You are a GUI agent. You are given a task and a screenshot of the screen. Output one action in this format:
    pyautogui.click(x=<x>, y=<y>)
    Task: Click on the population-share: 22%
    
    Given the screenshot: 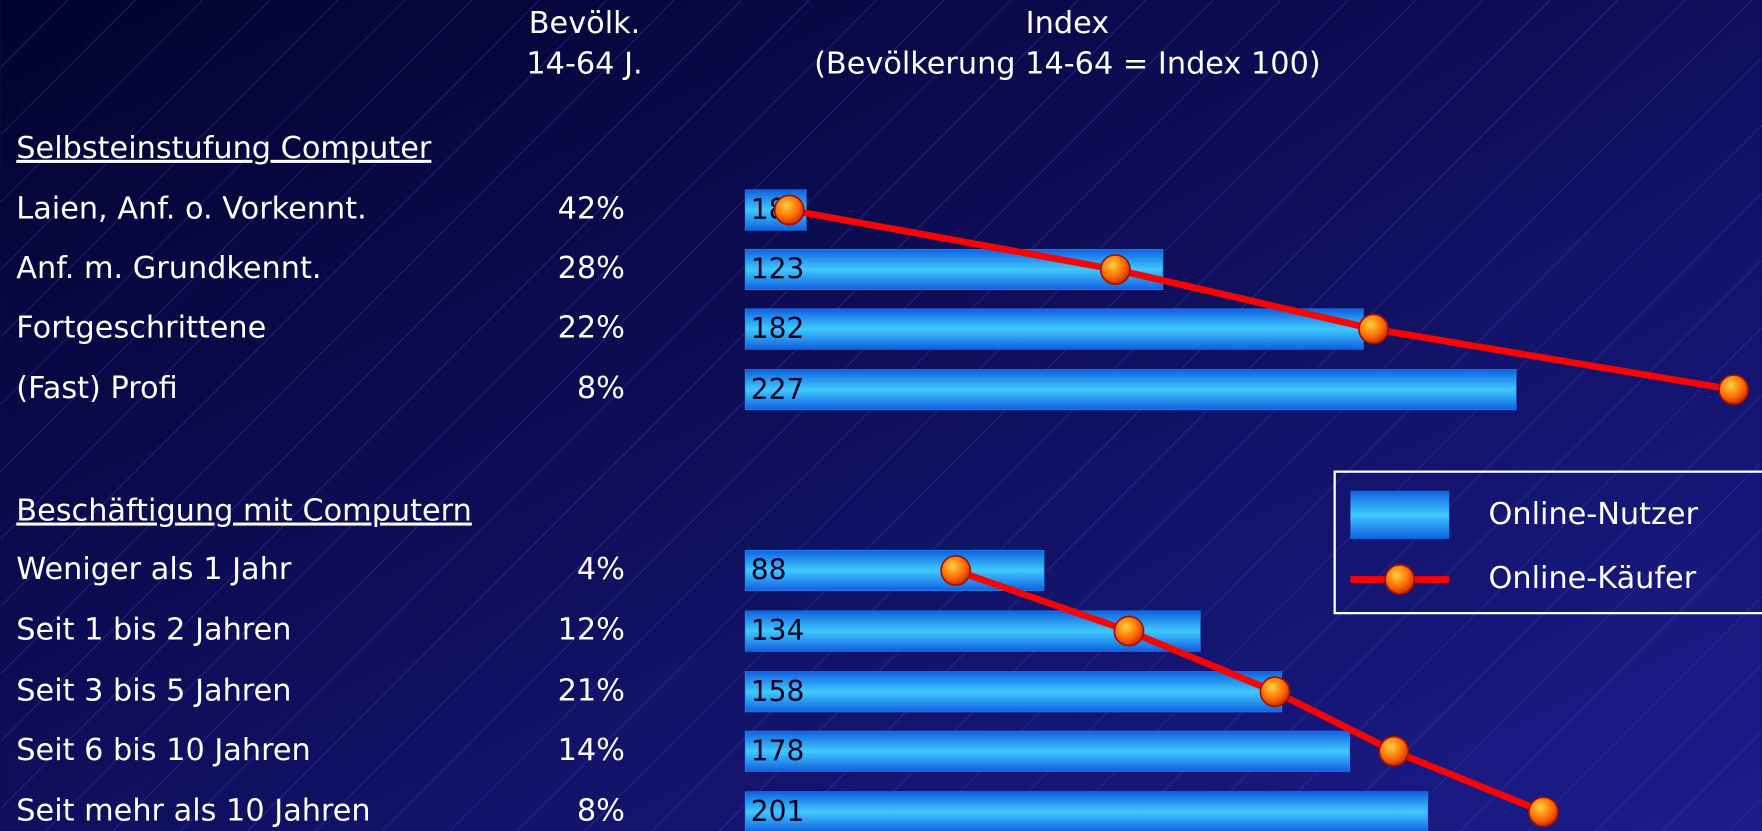 What is the action you would take?
    pyautogui.click(x=591, y=328)
    